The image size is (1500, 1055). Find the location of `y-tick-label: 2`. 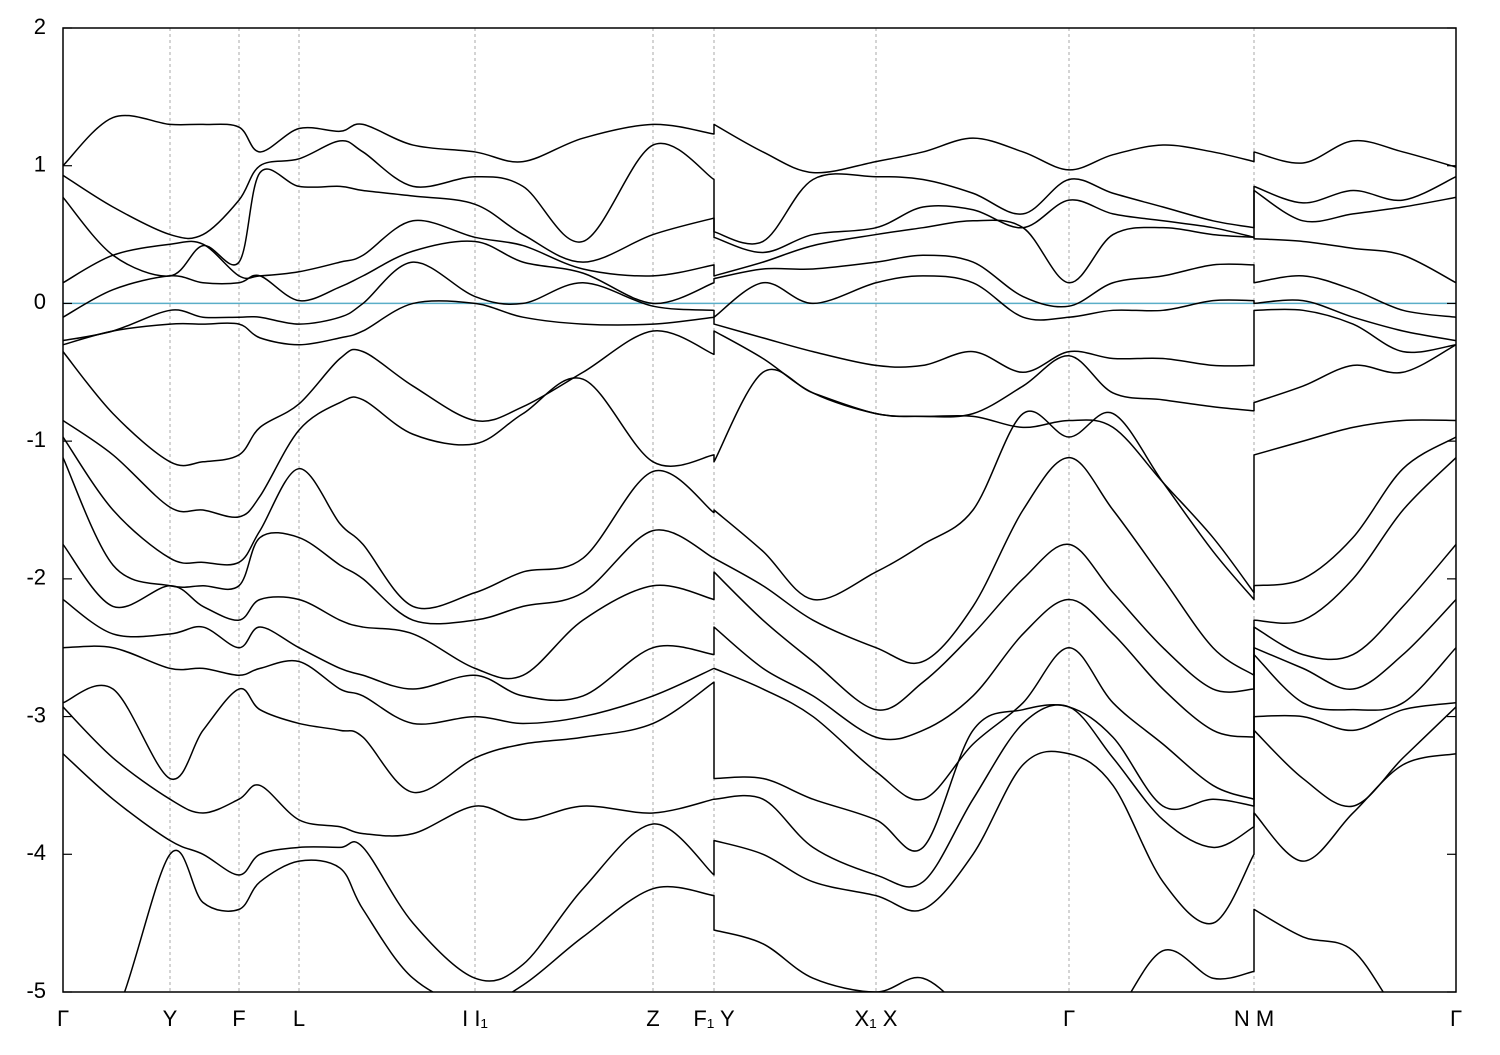

y-tick-label: 2 is located at coordinates (40, 26).